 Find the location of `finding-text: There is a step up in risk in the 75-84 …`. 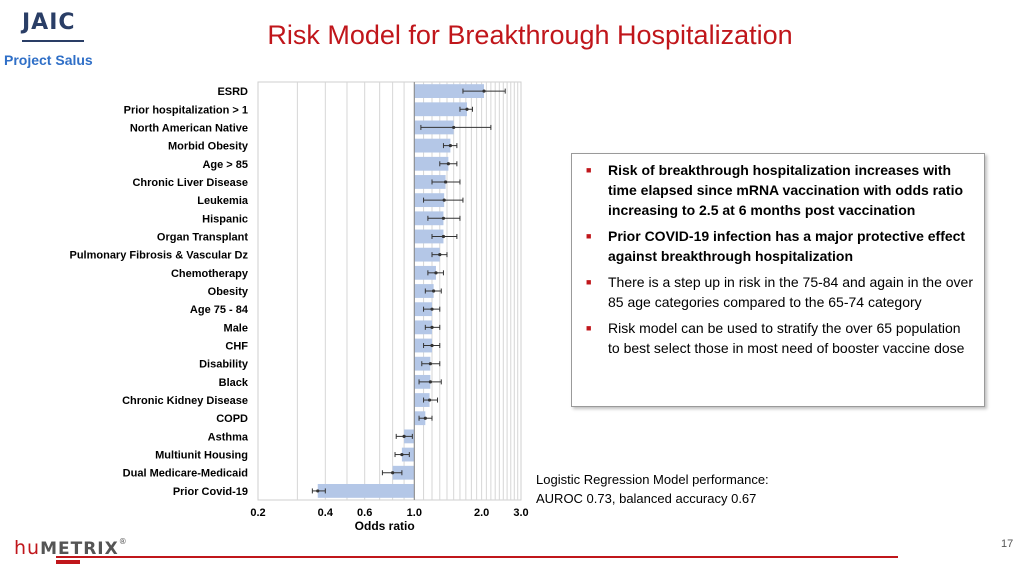

finding-text: There is a step up in risk in the 75-84 … is located at coordinates (790, 292).